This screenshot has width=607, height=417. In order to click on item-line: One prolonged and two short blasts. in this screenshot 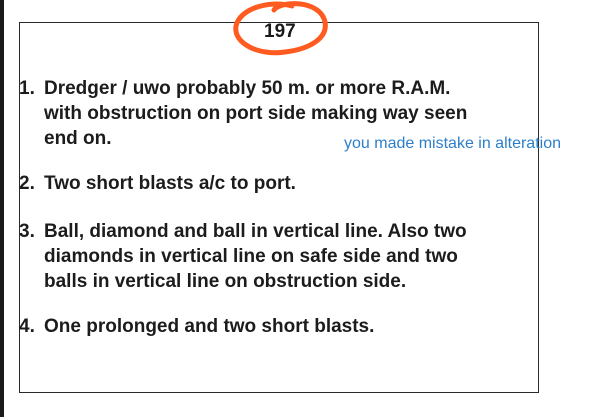, I will do `click(209, 326)`.